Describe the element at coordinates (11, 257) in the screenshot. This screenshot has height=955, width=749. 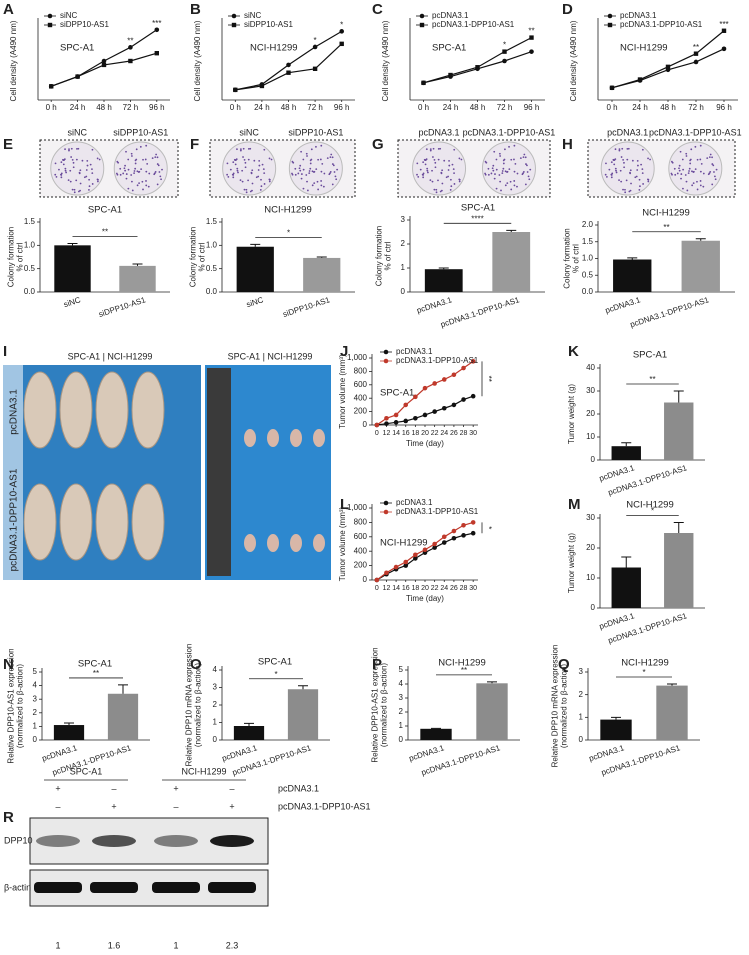
I see `y-axis-label: Colony formation` at that location.